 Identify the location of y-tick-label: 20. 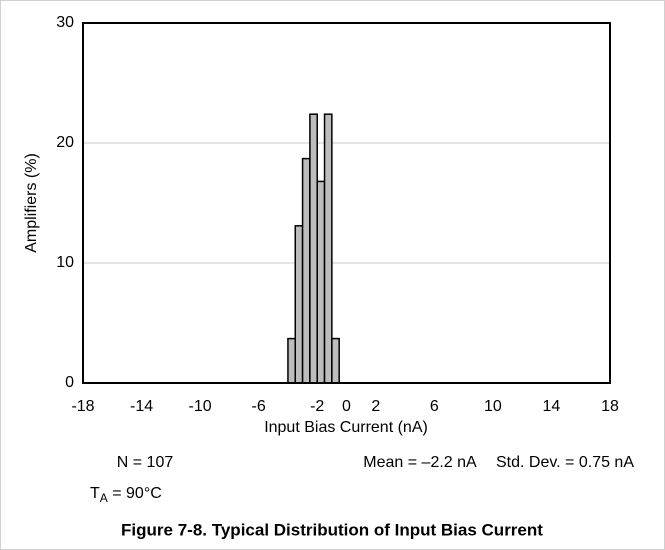
(65, 142).